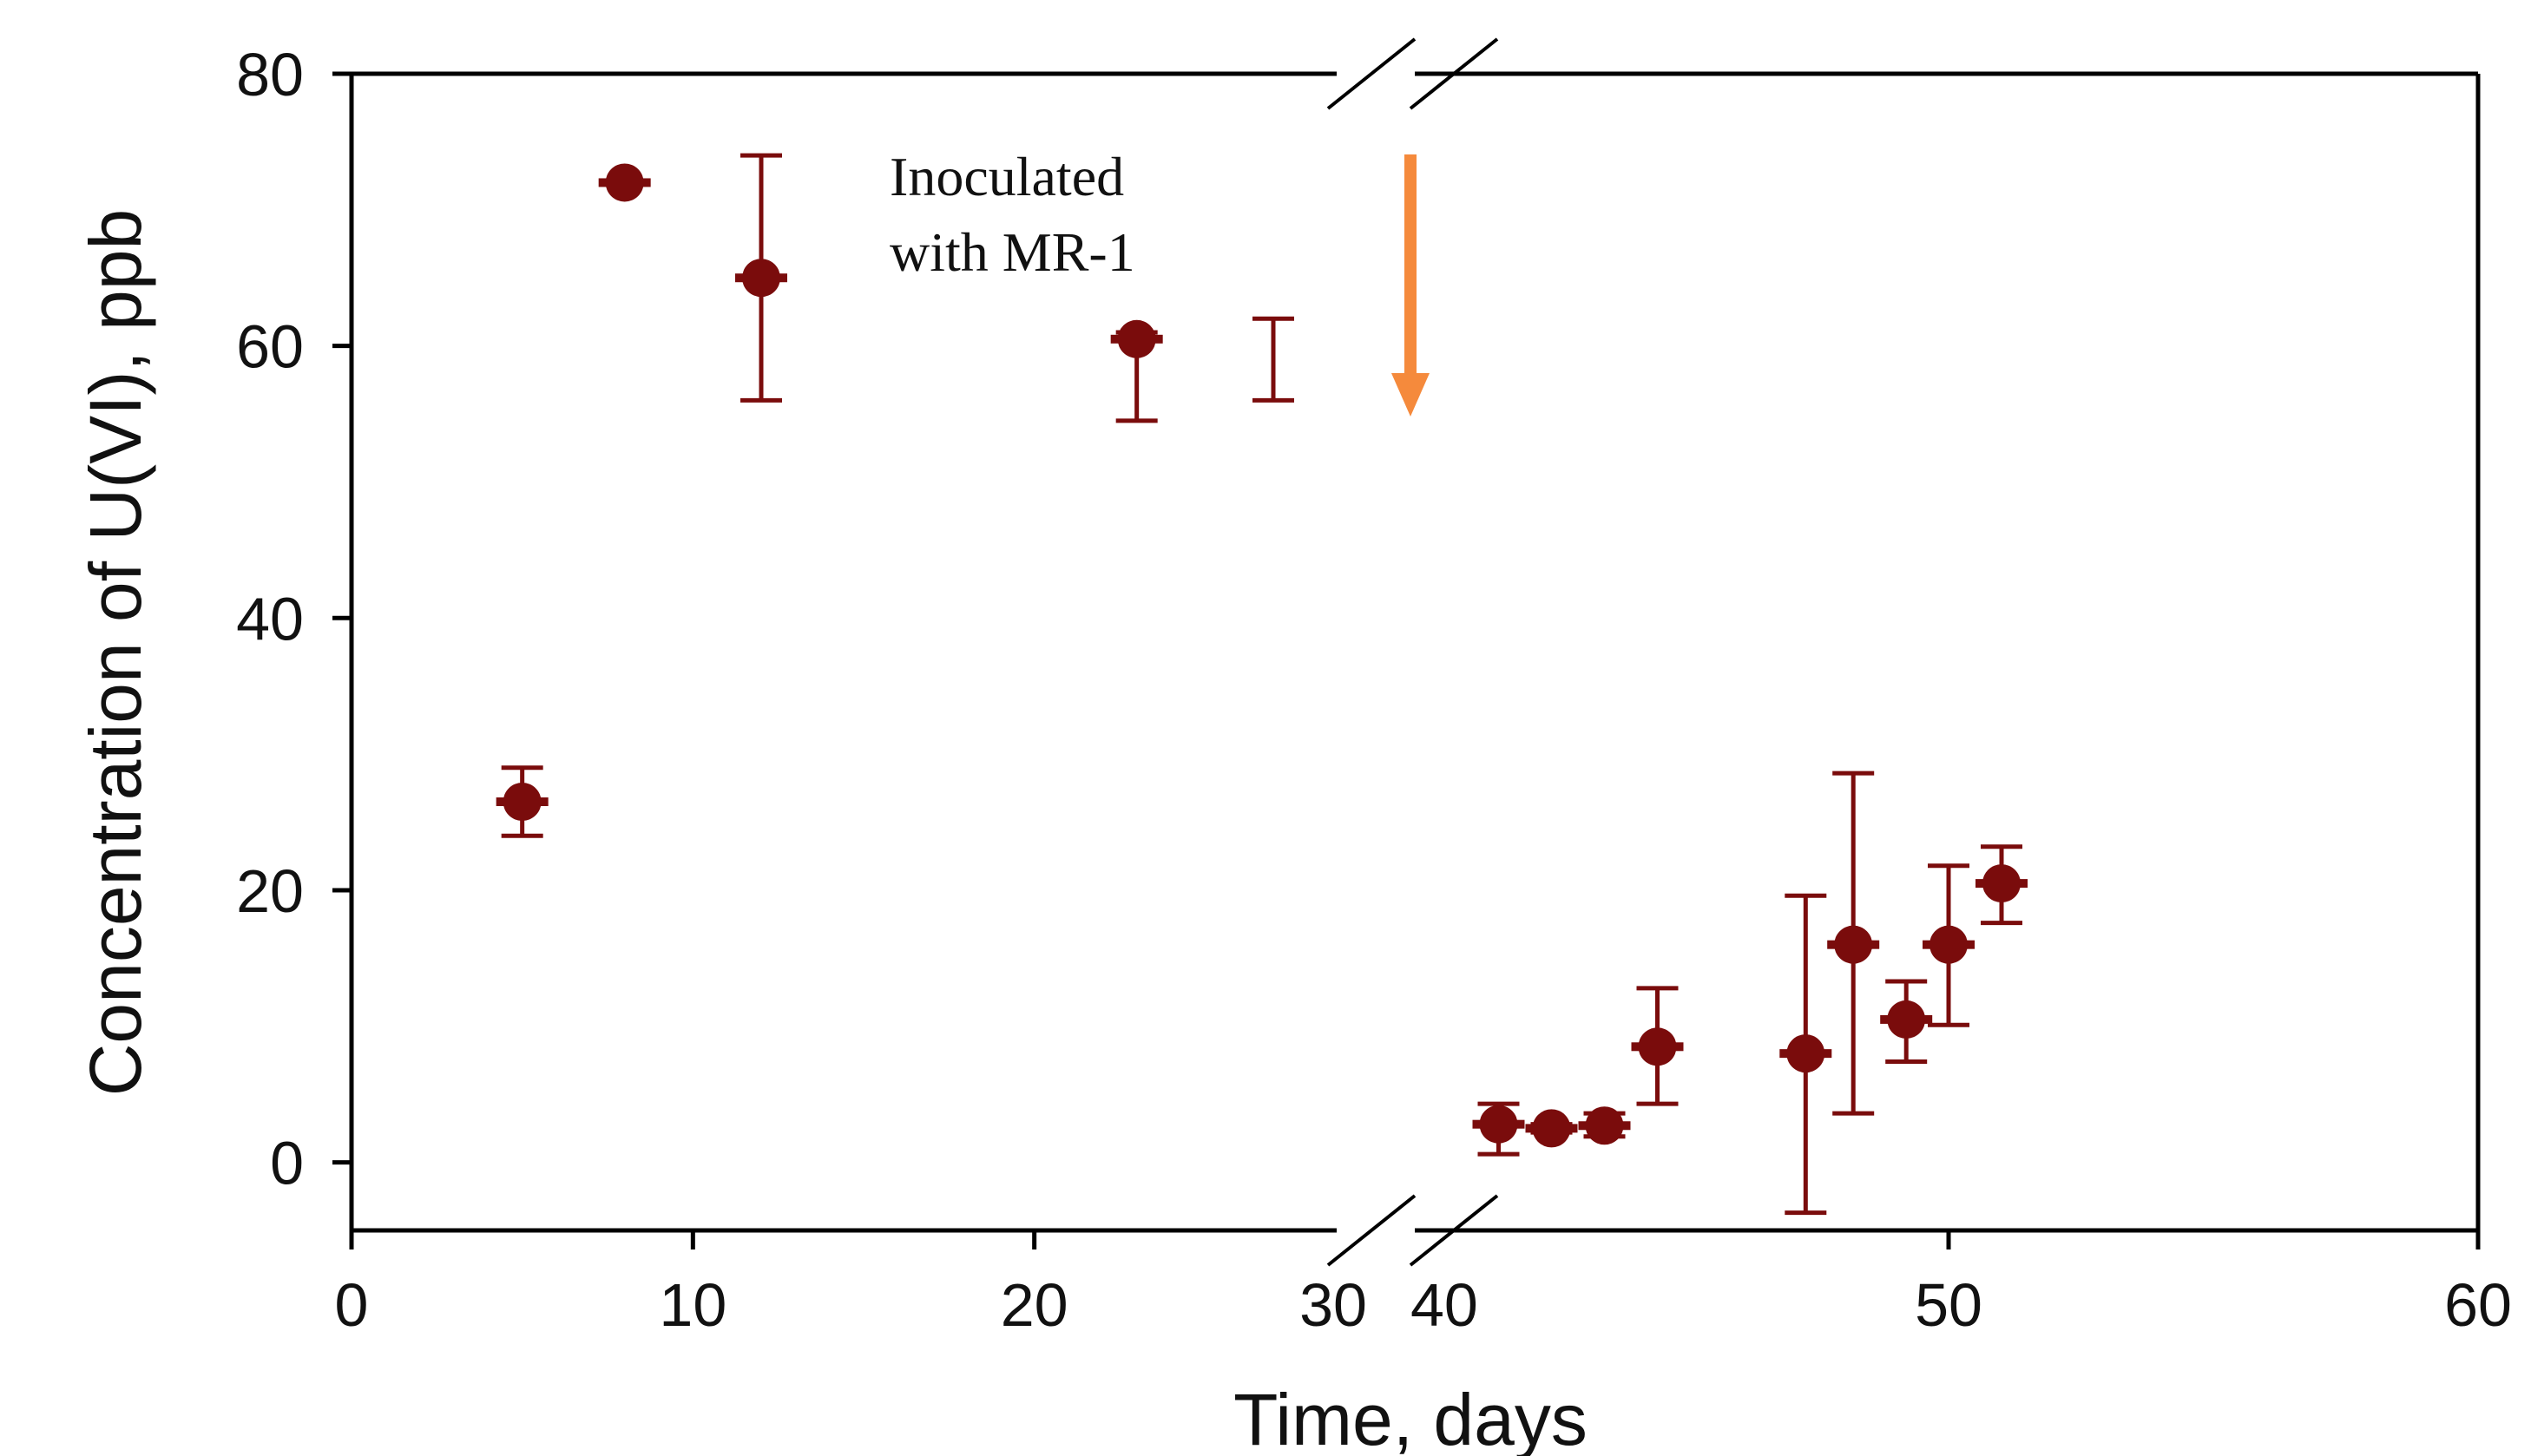  I want to click on x-tick-label: 30, so click(1333, 1305).